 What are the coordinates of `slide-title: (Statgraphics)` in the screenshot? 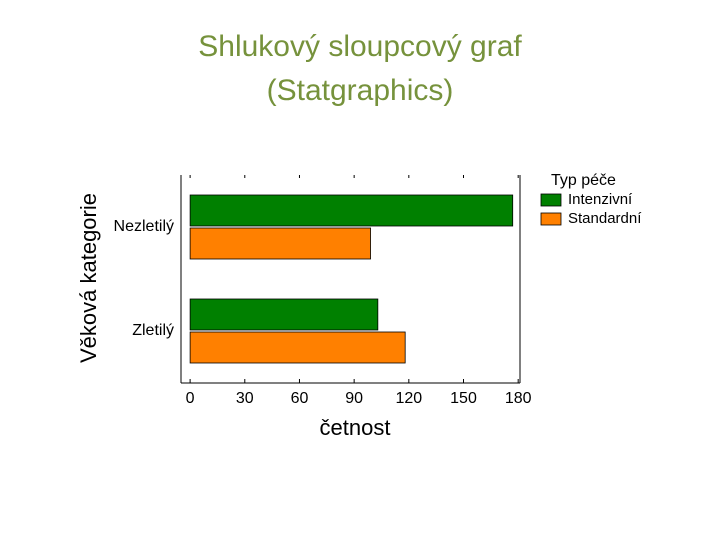 It's located at (360, 90).